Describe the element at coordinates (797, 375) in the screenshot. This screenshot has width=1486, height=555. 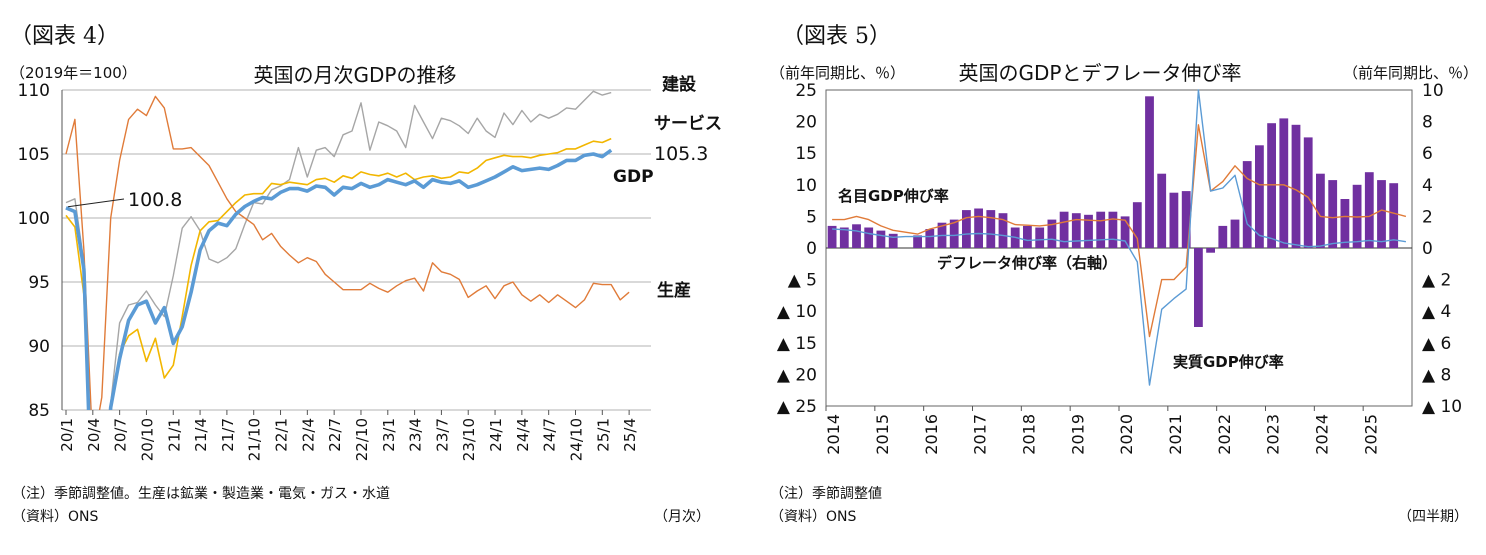
I see `figure5-left-tick-label: ▲ 20` at that location.